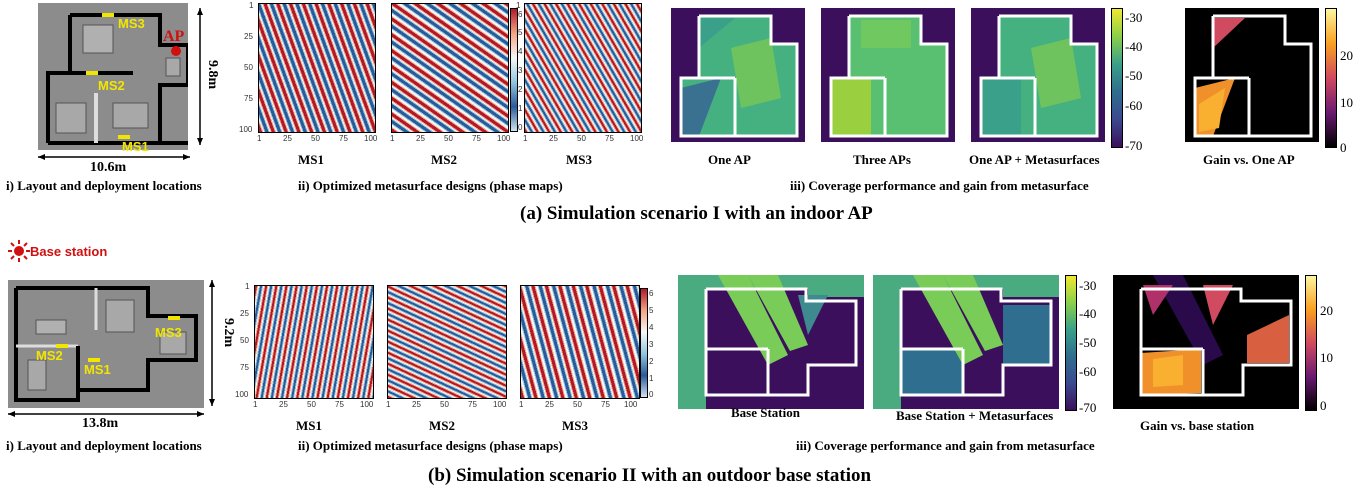 This screenshot has height=498, width=1366. What do you see at coordinates (1323, 405) in the screenshot?
I see `coverage-b-gain-tick-0: 0` at bounding box center [1323, 405].